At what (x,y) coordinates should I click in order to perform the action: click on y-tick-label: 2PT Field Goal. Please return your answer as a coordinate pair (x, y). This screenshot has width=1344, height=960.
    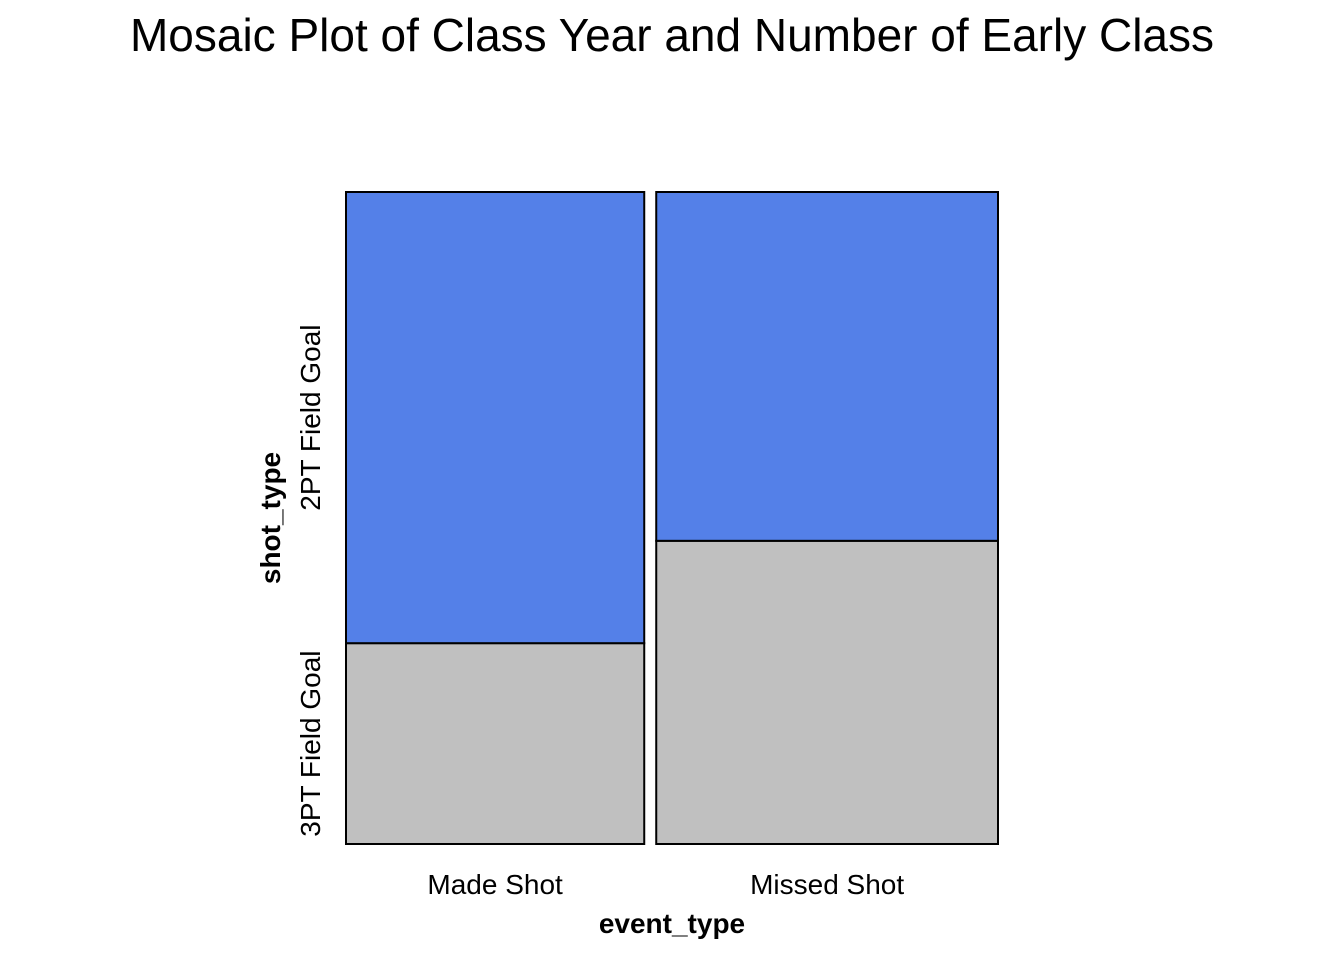
    Looking at the image, I should click on (310, 417).